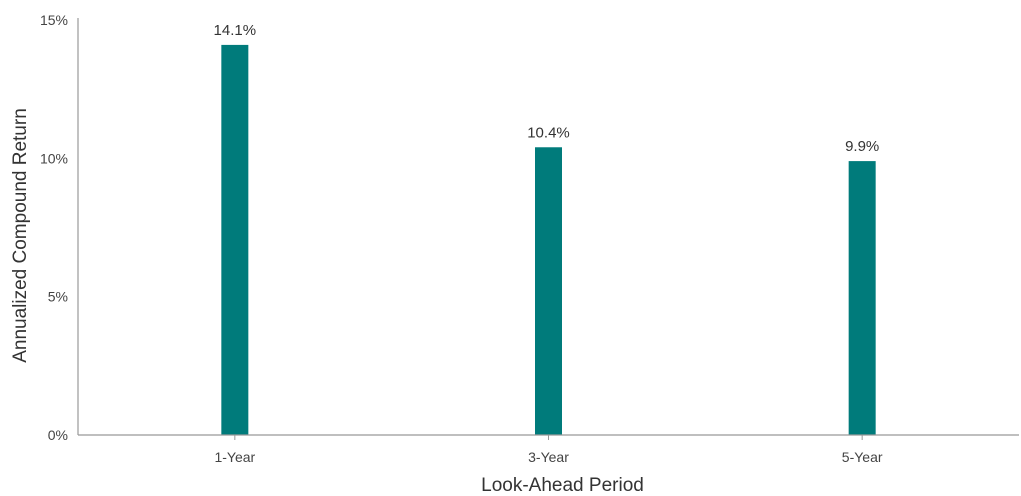 The width and height of the screenshot is (1021, 496). Describe the element at coordinates (58, 297) in the screenshot. I see `y-tick-label: 5%` at that location.